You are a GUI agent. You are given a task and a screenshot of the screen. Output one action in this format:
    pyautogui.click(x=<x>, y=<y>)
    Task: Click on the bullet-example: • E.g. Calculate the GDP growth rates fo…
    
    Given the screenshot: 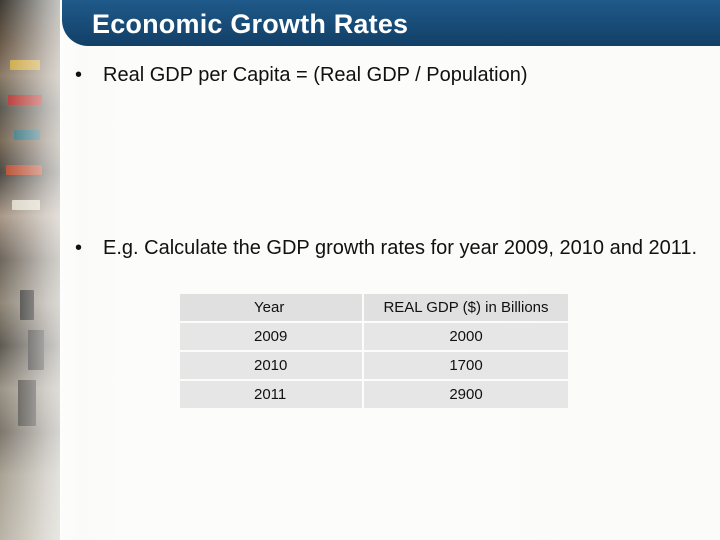 What is the action you would take?
    pyautogui.click(x=386, y=263)
    